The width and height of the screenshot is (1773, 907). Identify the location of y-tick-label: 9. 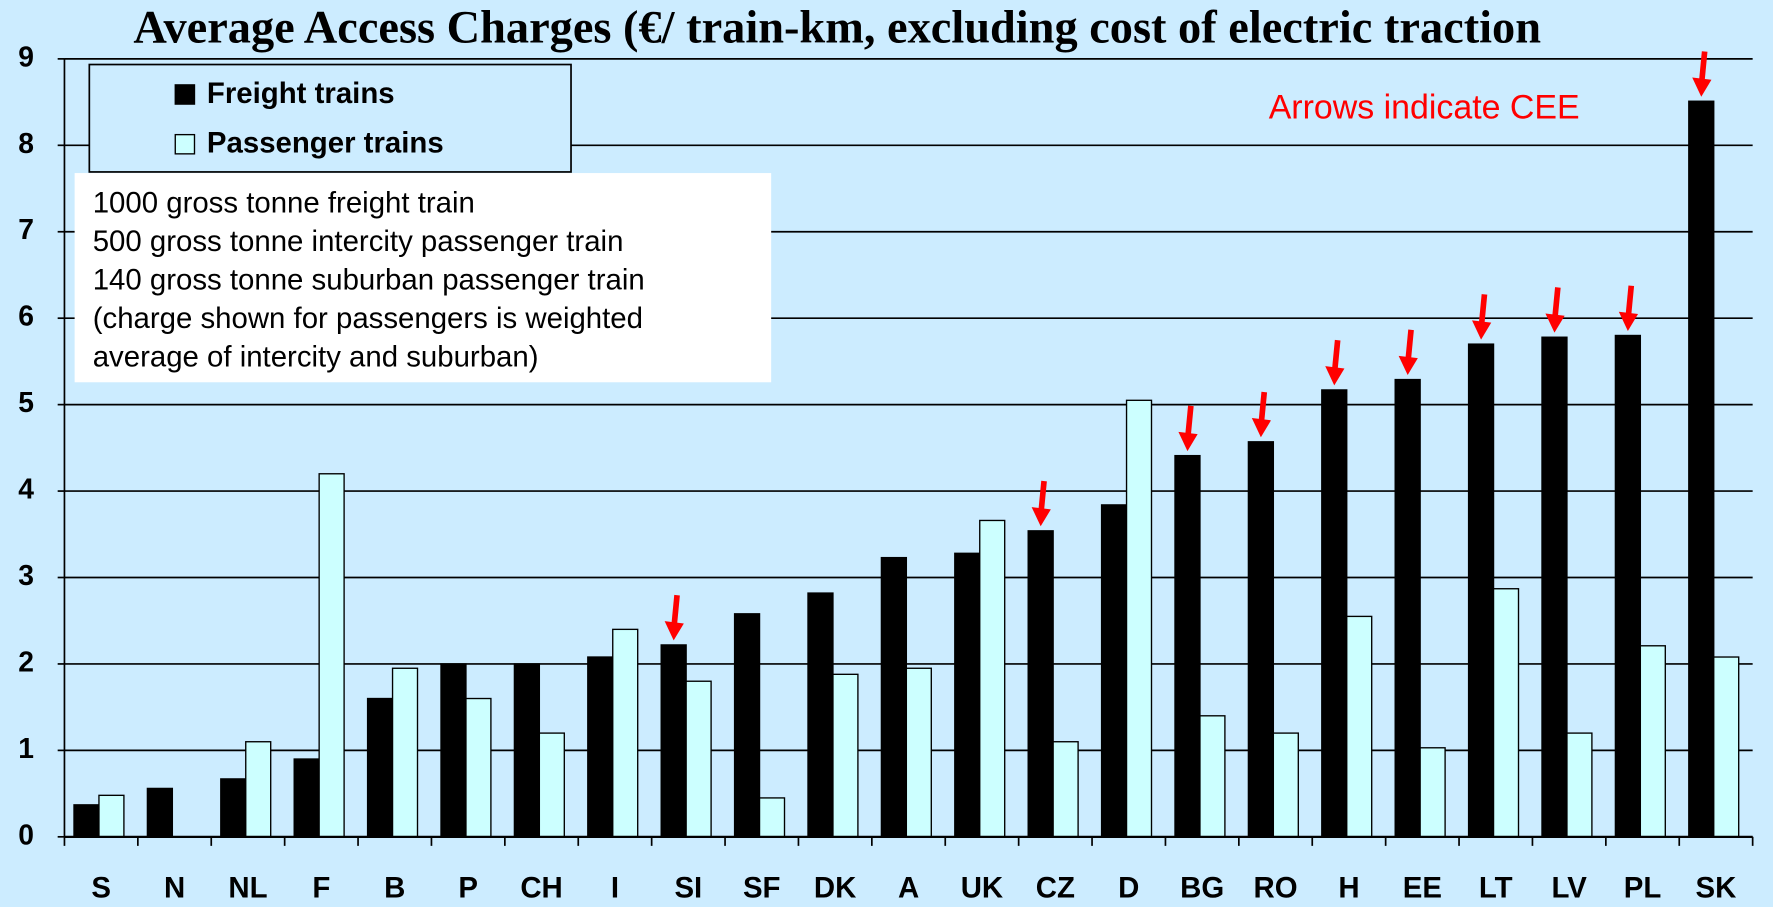
(26, 56).